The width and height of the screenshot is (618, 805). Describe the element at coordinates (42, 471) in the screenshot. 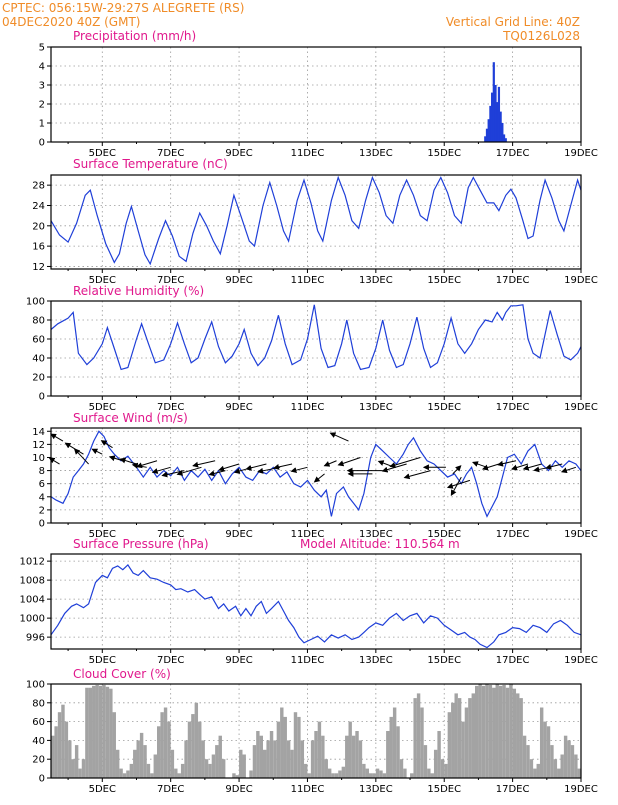

I see `y-tick-label: 8` at that location.